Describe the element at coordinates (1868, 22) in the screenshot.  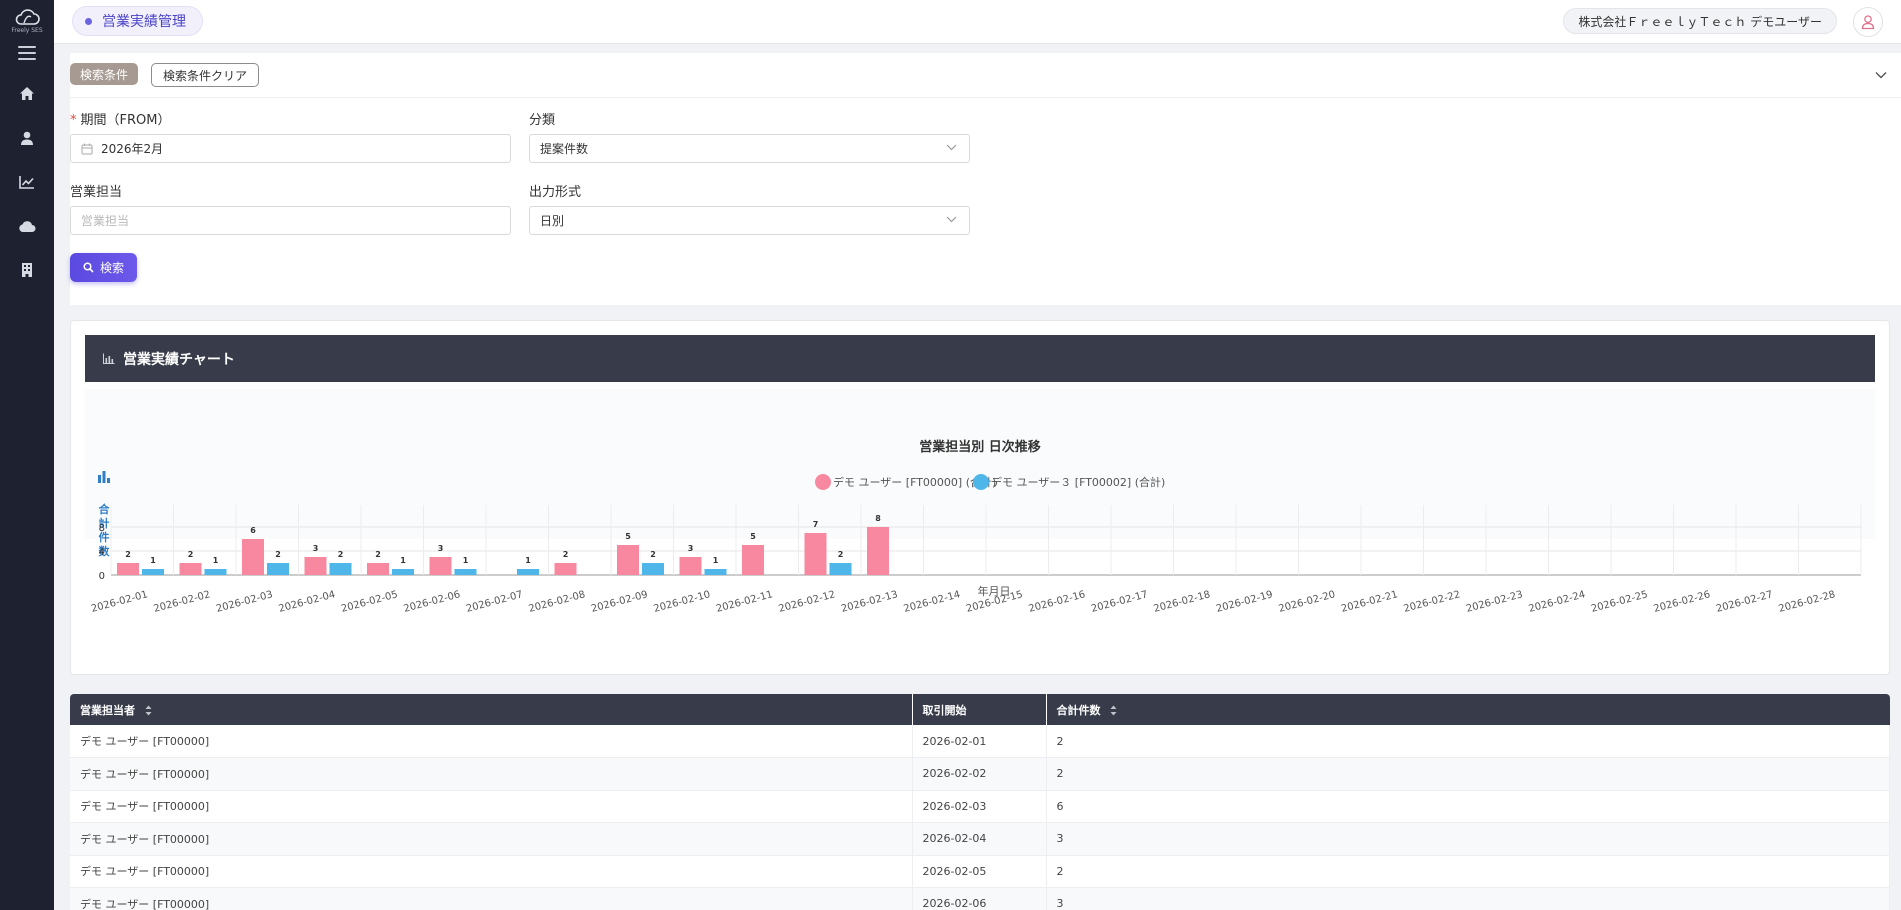
I see `user-avatar` at that location.